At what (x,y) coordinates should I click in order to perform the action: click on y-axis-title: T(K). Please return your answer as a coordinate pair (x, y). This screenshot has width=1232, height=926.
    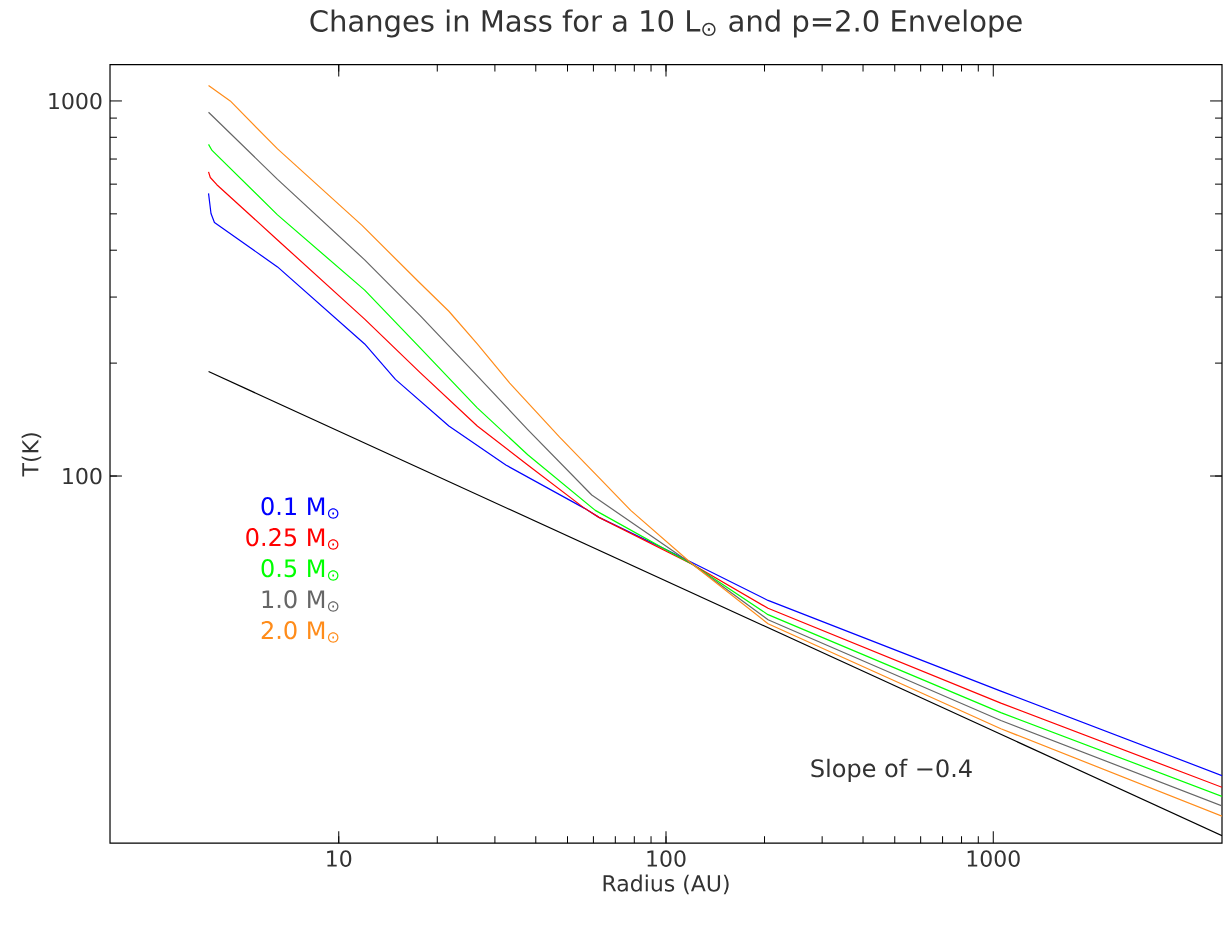
    Looking at the image, I should click on (31, 455).